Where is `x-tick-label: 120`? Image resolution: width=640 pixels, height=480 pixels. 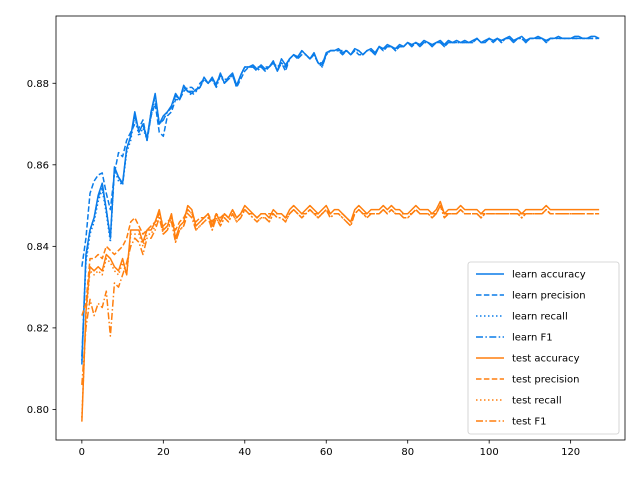 x-tick-label: 120 is located at coordinates (570, 452).